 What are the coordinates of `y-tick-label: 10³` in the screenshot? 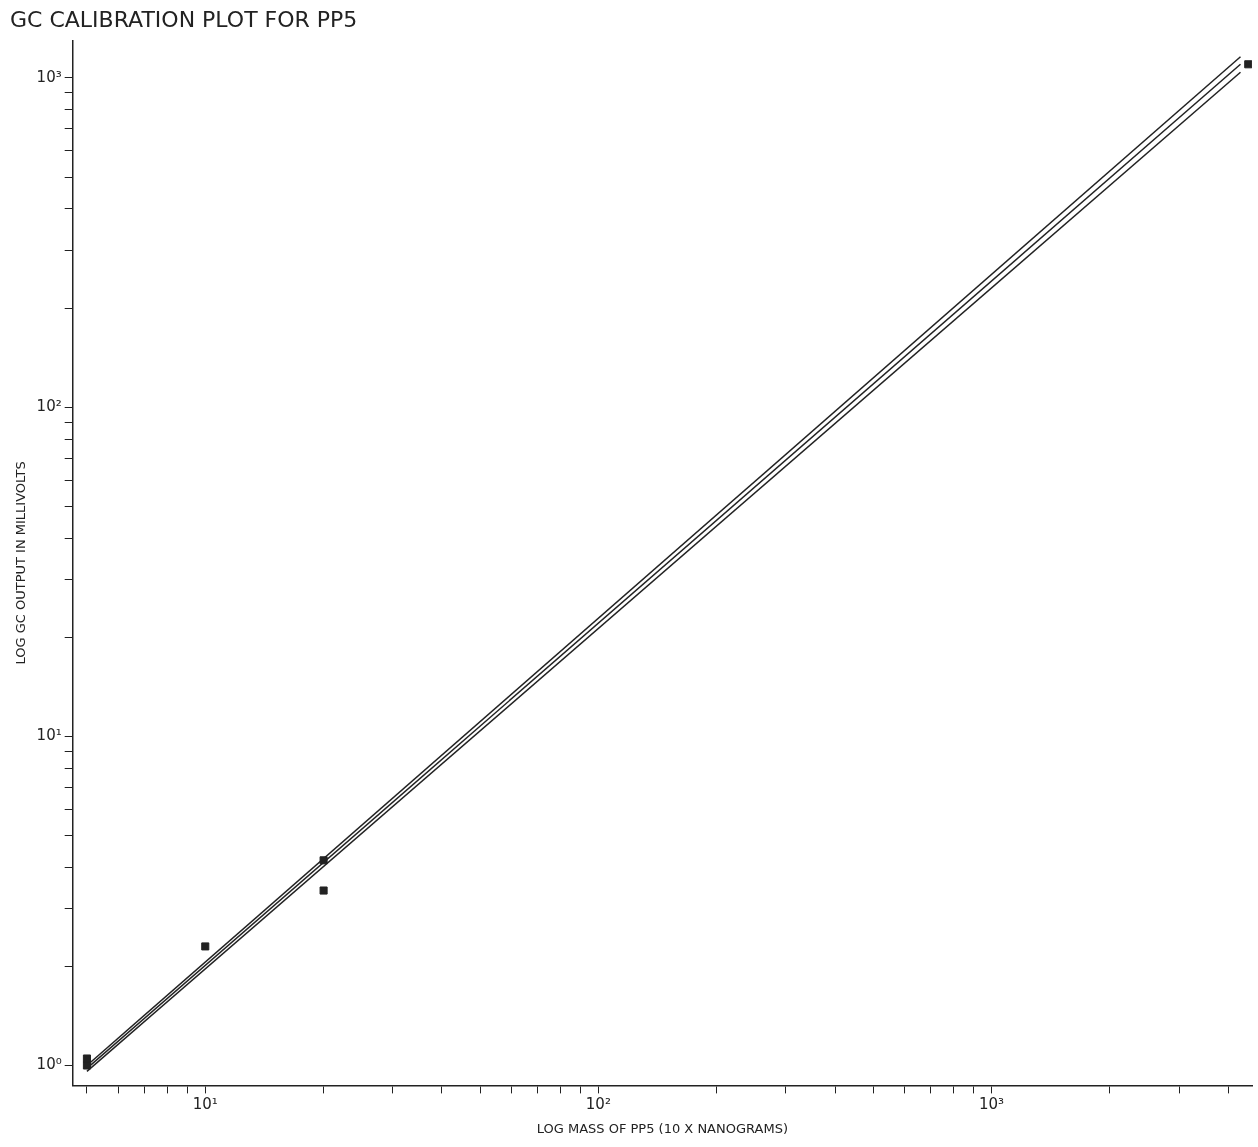 It's located at (49, 76).